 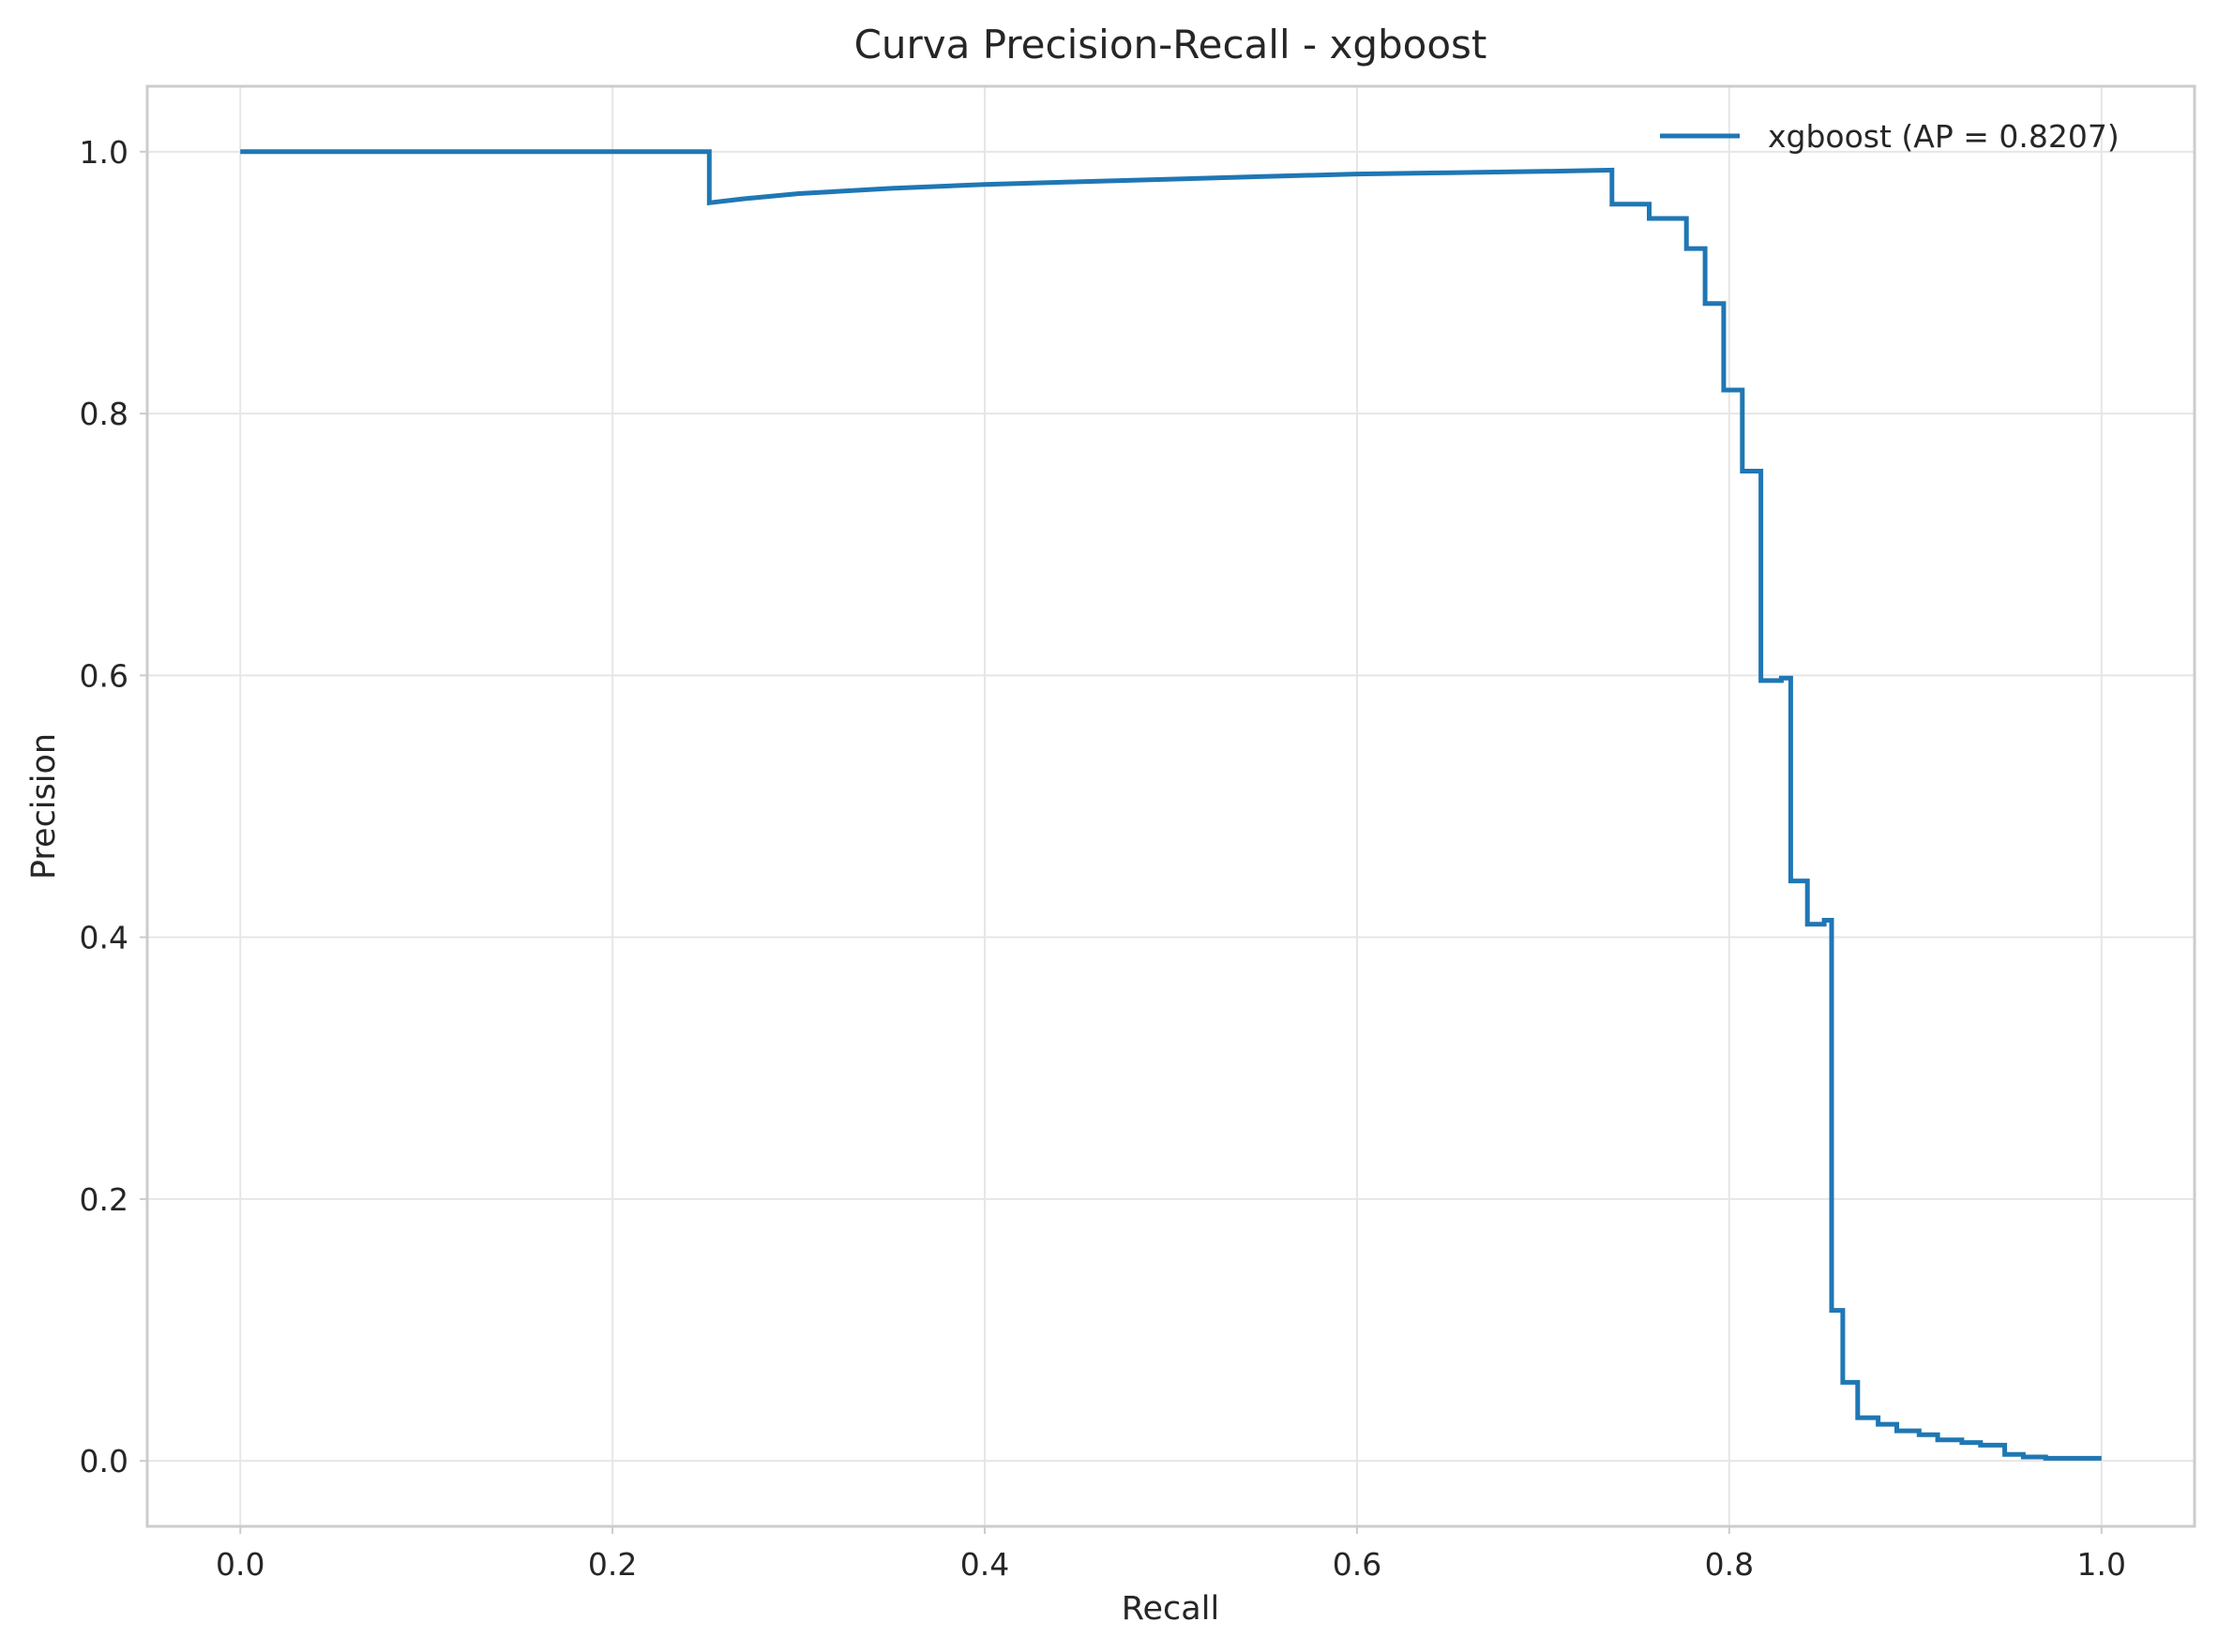 What do you see at coordinates (104, 938) in the screenshot?
I see `y-tick-label: 0.4` at bounding box center [104, 938].